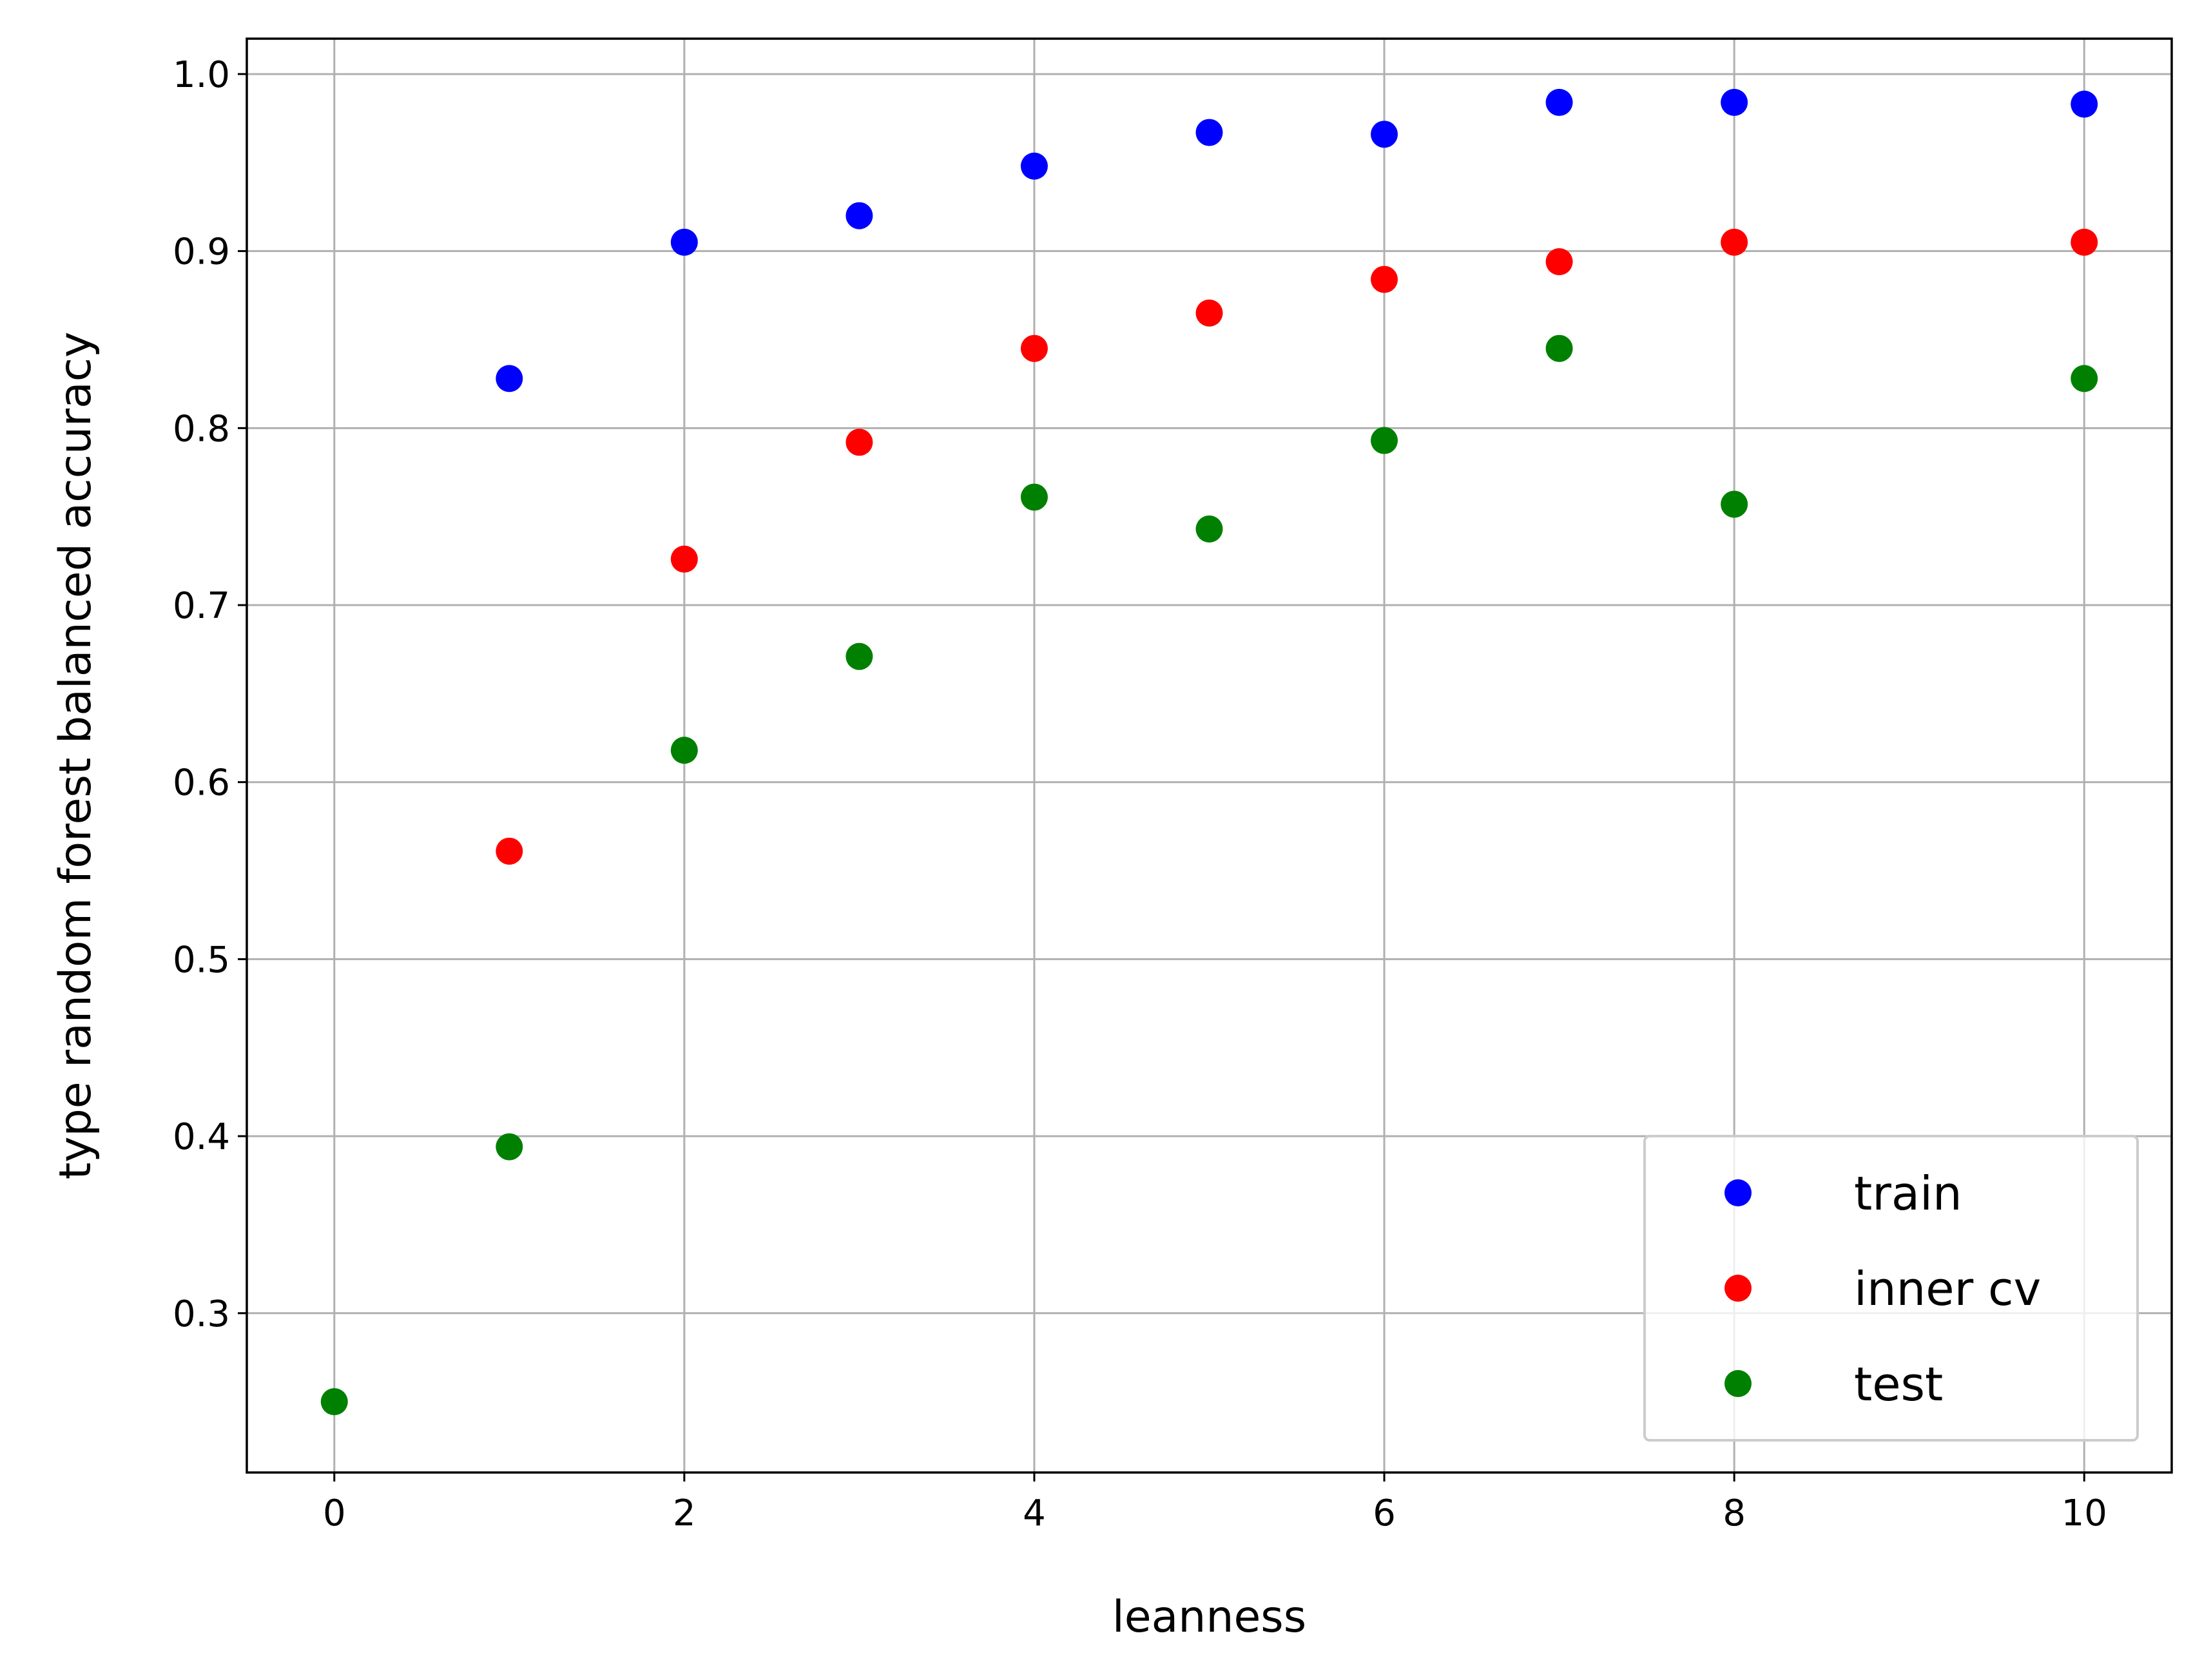 This screenshot has width=2202, height=1680. I want to click on y-tick-label: 0.6, so click(201, 783).